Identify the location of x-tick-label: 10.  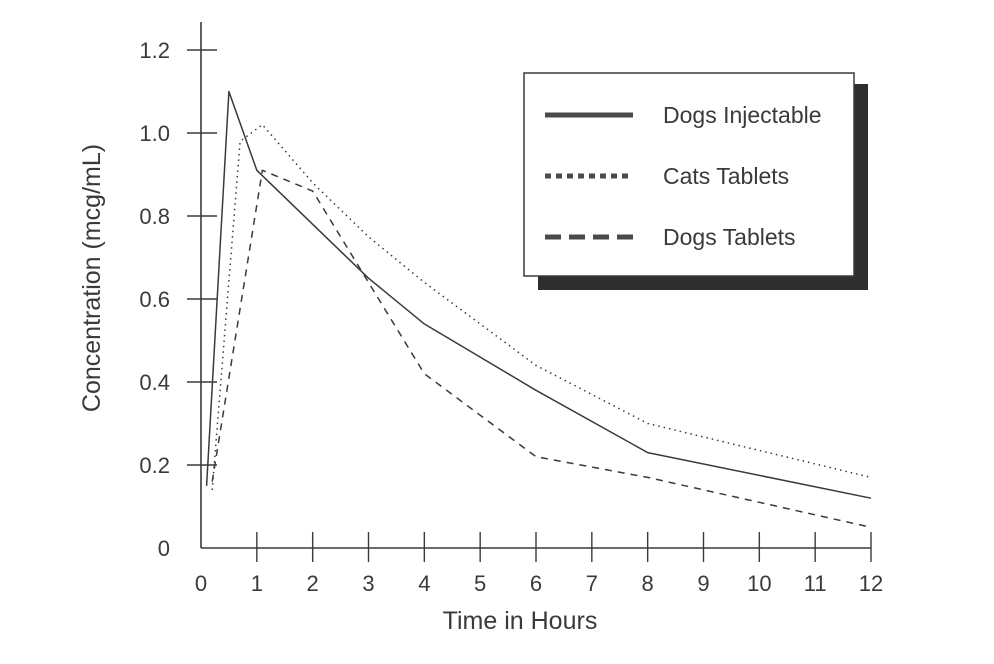
(759, 583).